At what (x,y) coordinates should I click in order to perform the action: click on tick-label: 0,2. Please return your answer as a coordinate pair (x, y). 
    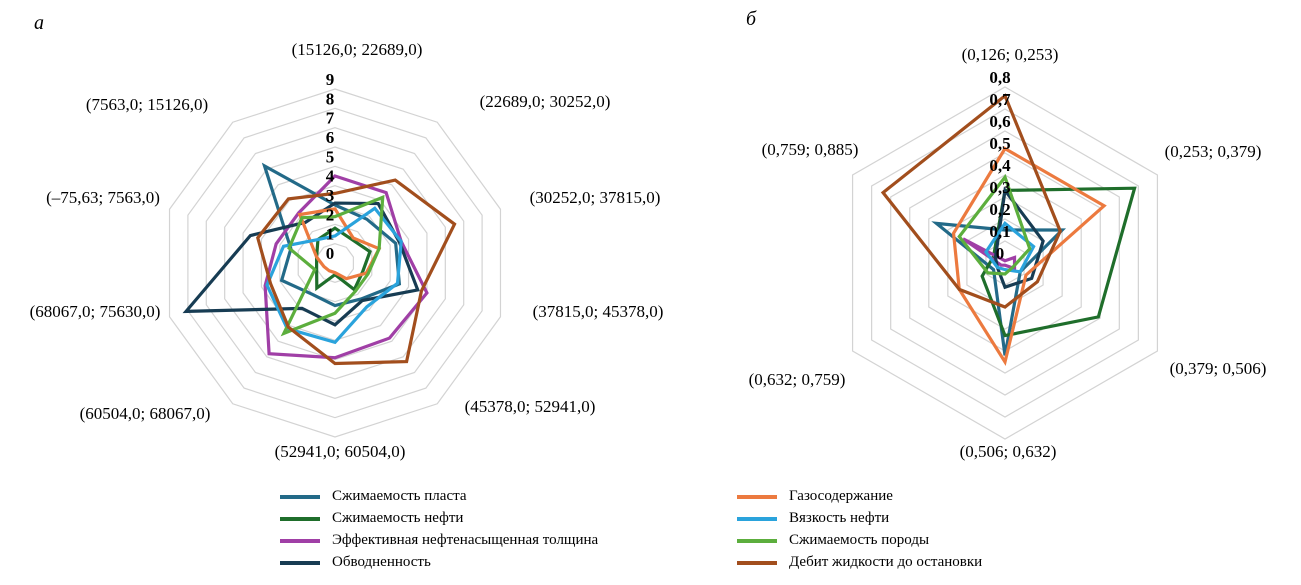
    Looking at the image, I should click on (999, 209).